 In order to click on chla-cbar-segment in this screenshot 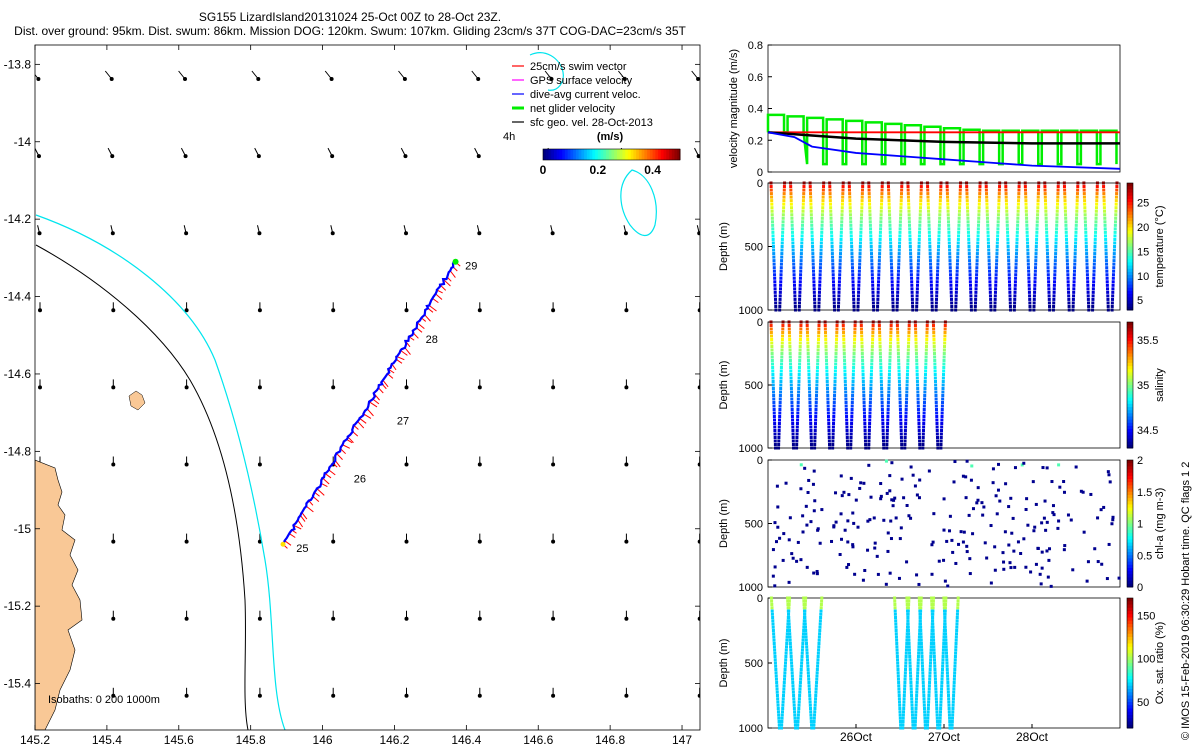, I will do `click(1130, 509)`.